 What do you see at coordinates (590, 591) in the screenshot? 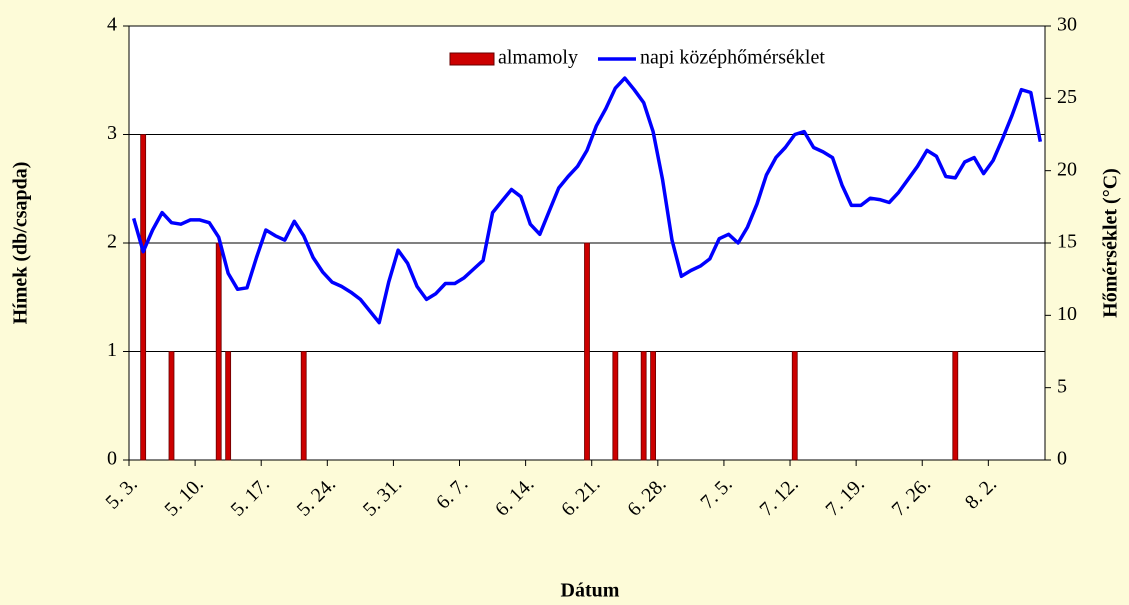
I see `x-axis-title: Dátum` at bounding box center [590, 591].